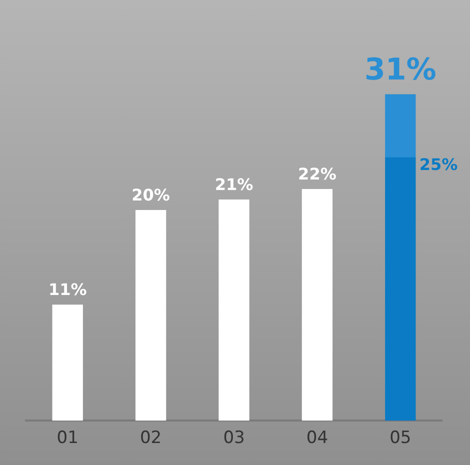 Image resolution: width=470 pixels, height=465 pixels. What do you see at coordinates (151, 194) in the screenshot?
I see `data-label: 20%` at bounding box center [151, 194].